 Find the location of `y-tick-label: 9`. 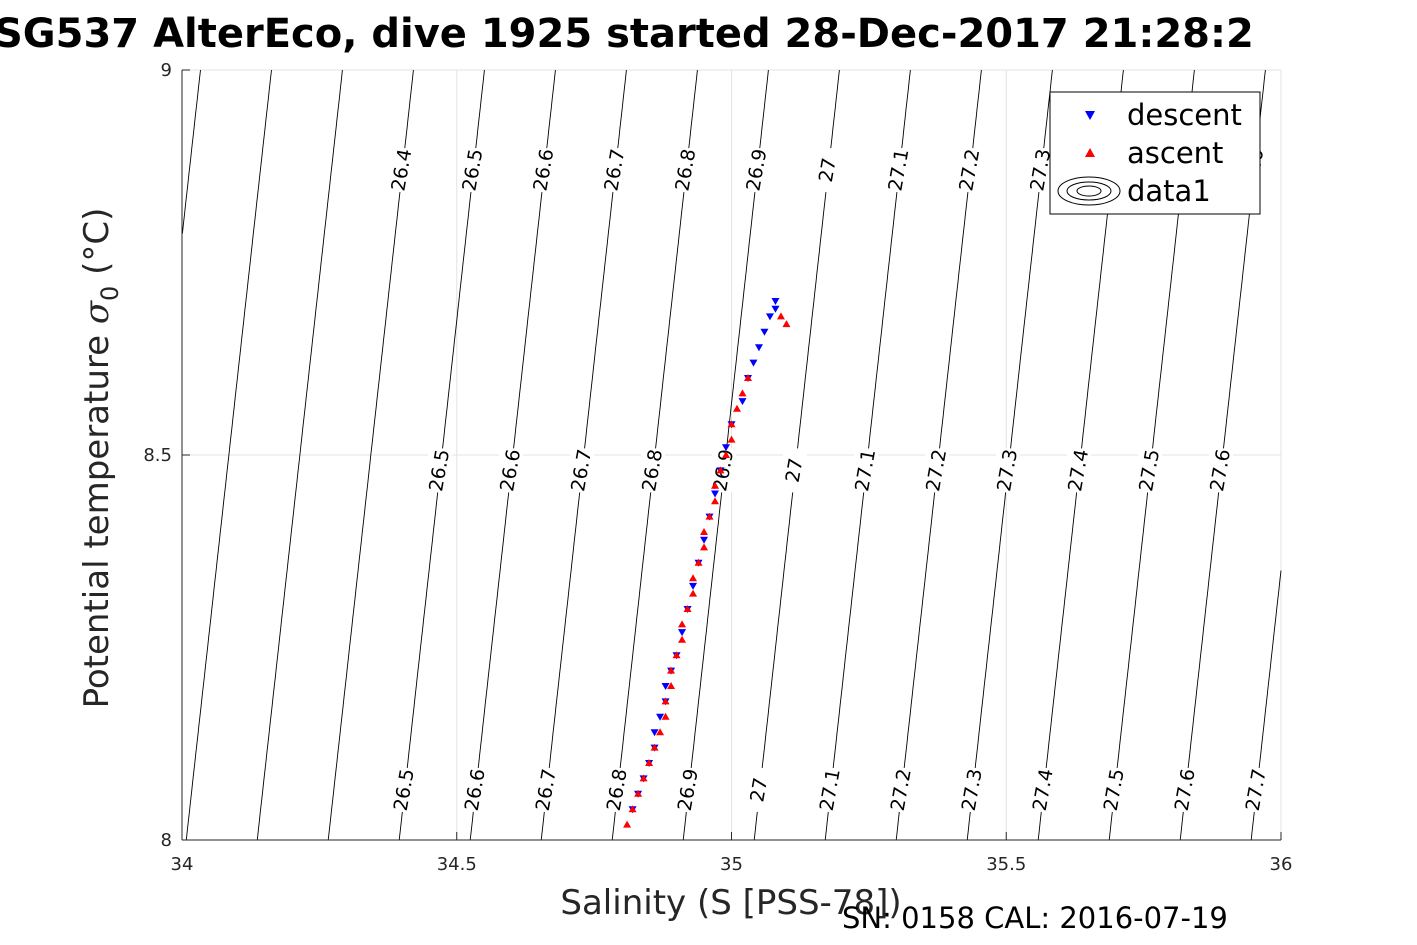

y-tick-label: 9 is located at coordinates (166, 70).